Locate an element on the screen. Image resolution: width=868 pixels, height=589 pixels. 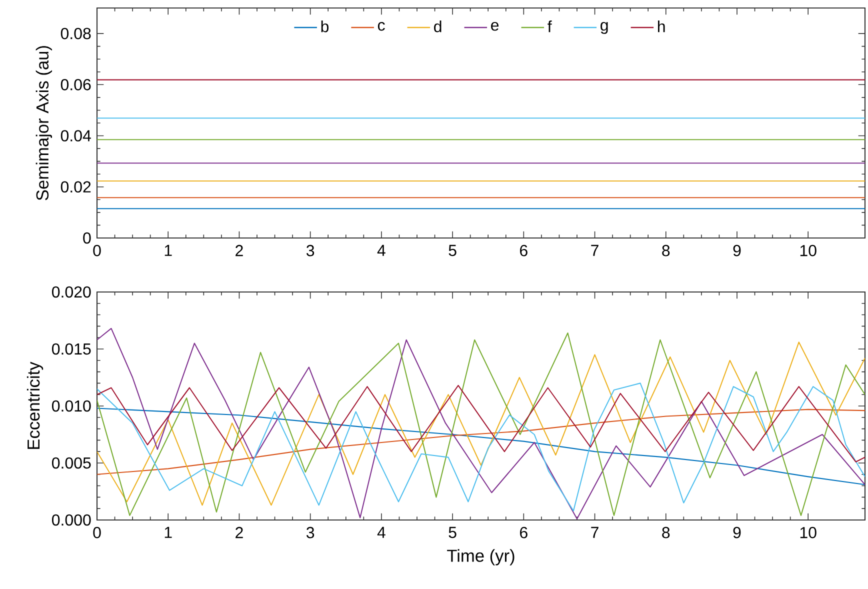
legend-label: g is located at coordinates (604, 28).